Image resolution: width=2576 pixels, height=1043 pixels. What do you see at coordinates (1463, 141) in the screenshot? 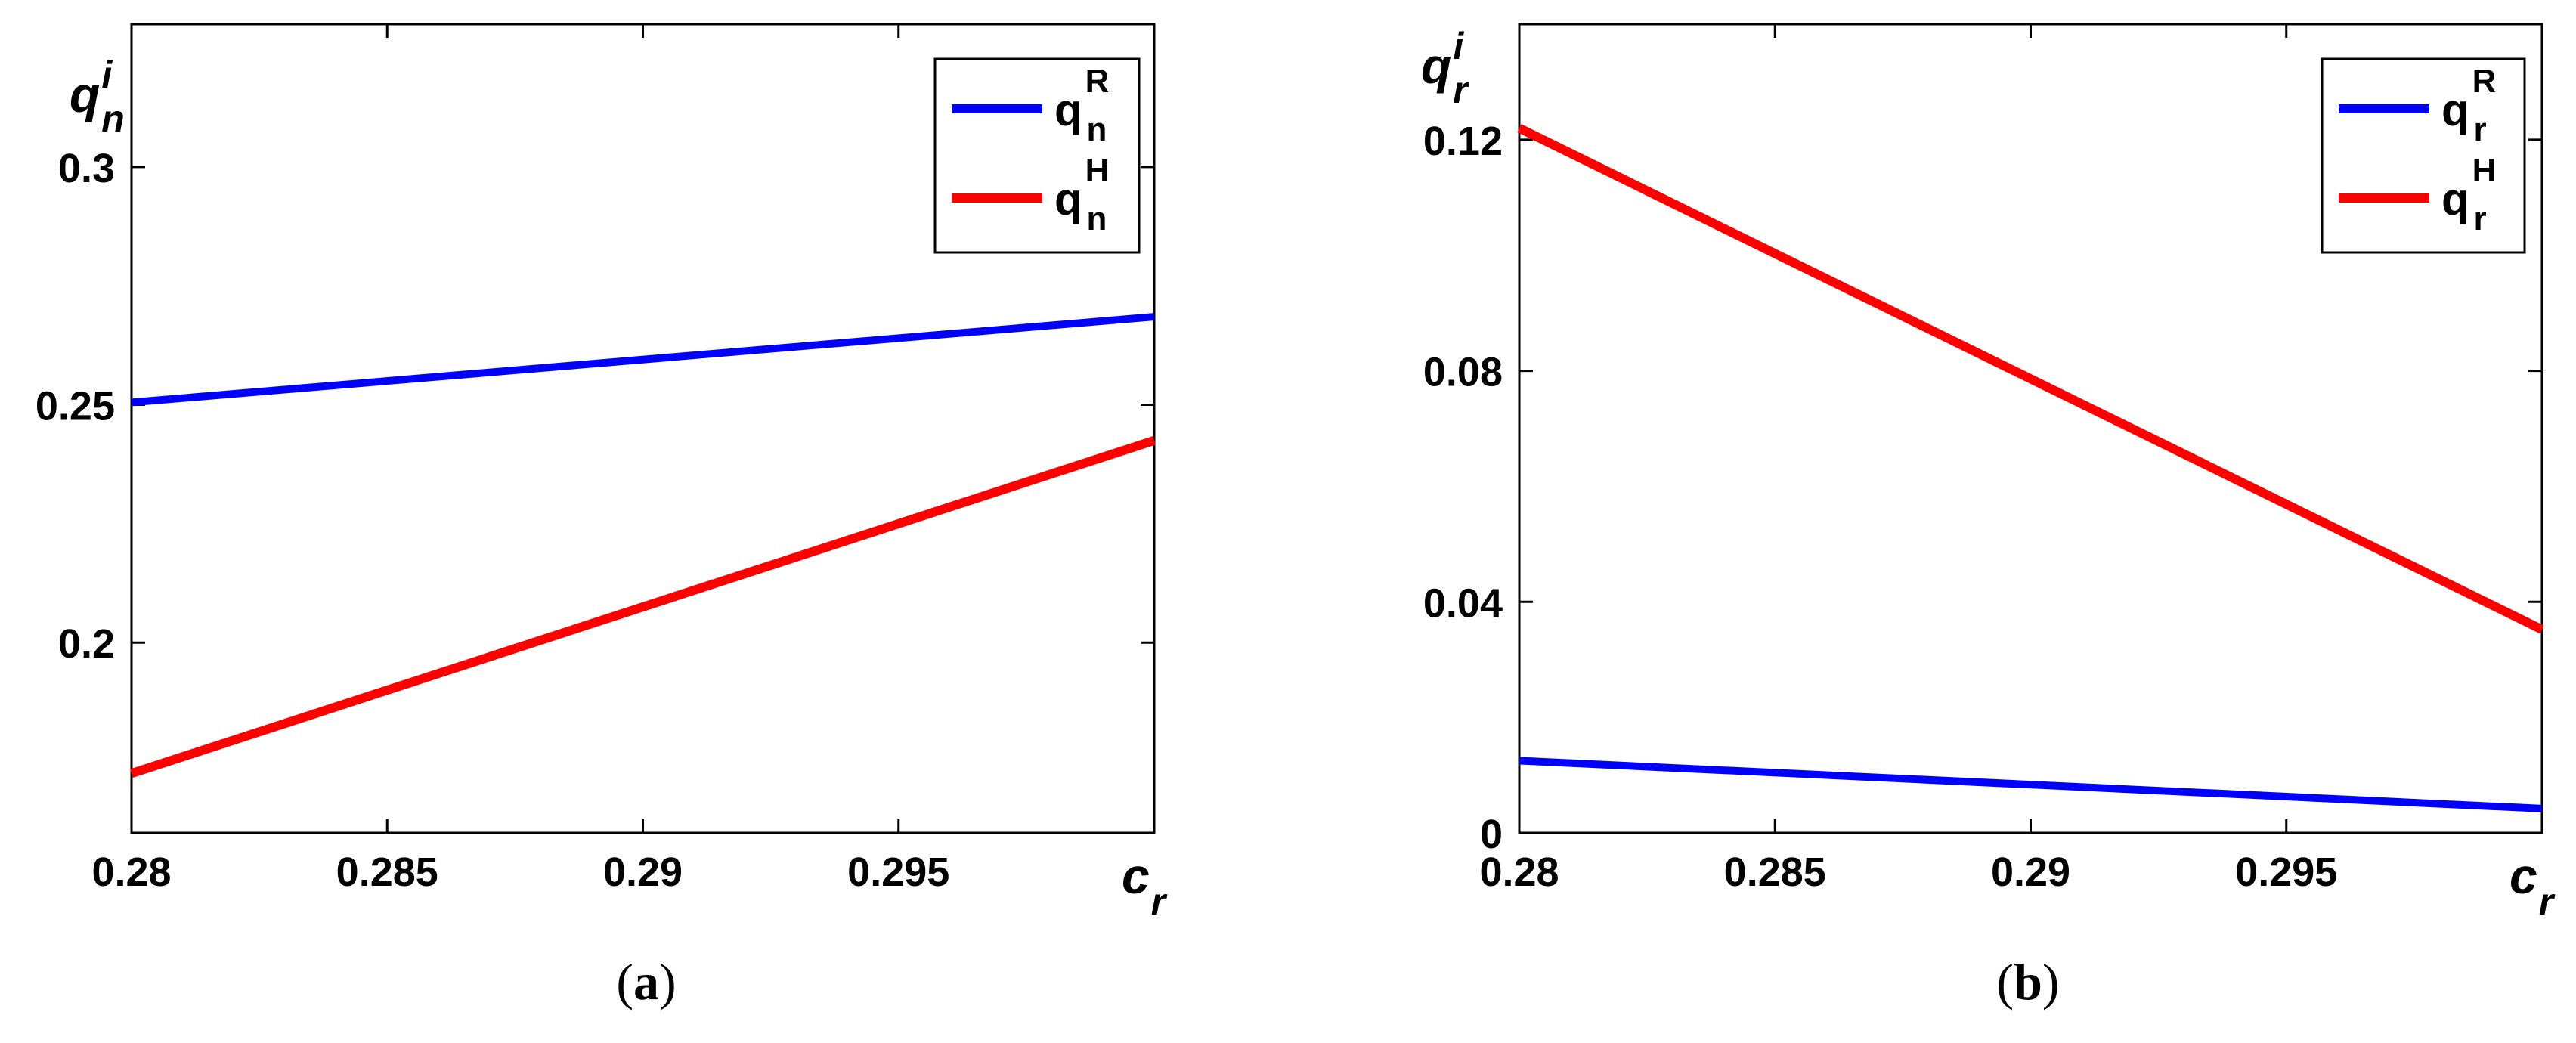
I see `y-tick-label: 0.12` at bounding box center [1463, 141].